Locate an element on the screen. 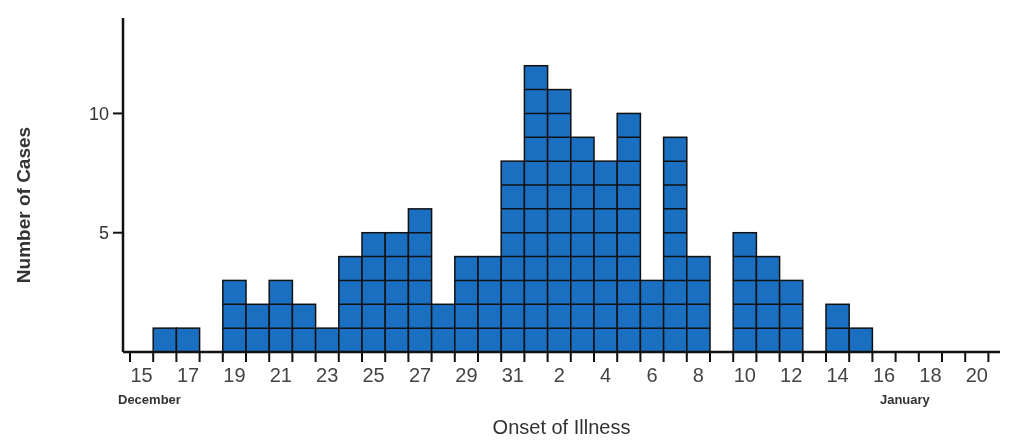 The image size is (1019, 446). x-tick-label: 29 is located at coordinates (466, 375).